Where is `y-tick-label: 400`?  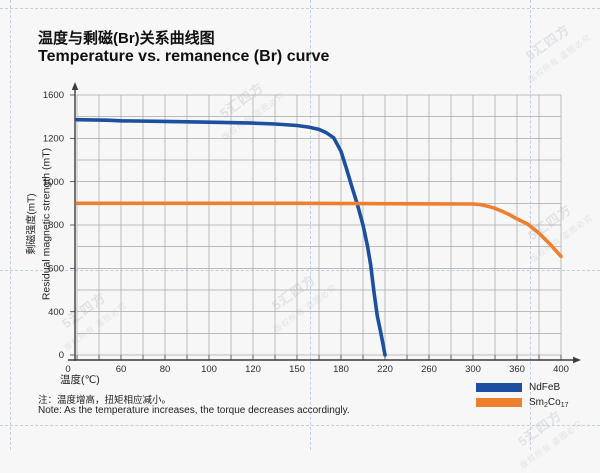 y-tick-label: 400 is located at coordinates (56, 312).